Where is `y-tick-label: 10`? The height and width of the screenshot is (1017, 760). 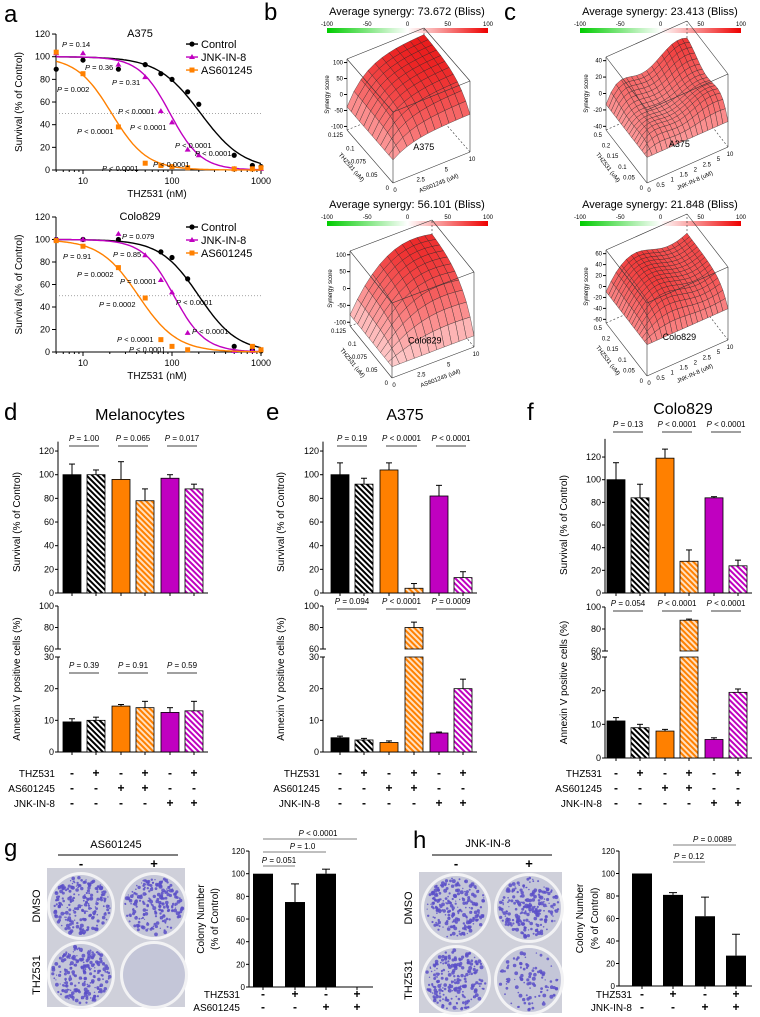
y-tick-label: 10 is located at coordinates (49, 720).